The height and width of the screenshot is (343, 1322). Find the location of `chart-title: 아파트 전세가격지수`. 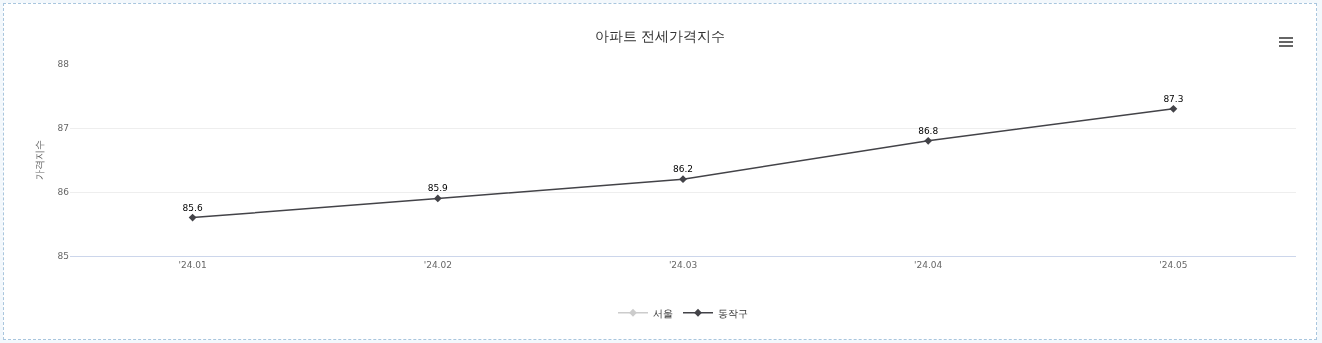

chart-title: 아파트 전세가격지수 is located at coordinates (660, 35).